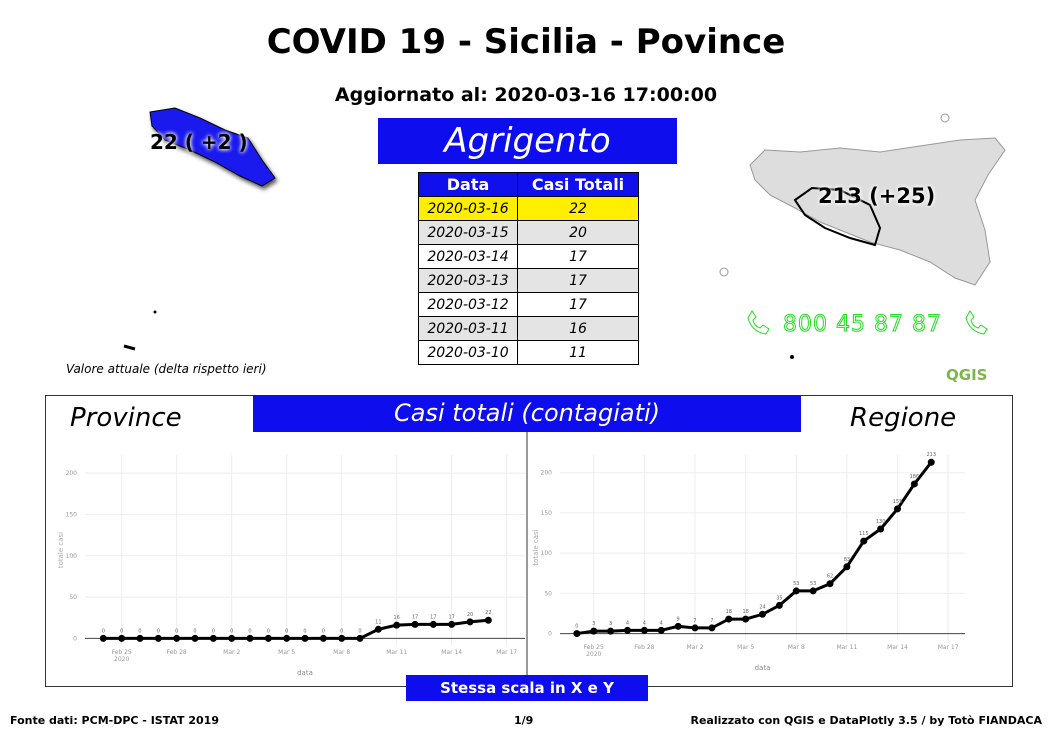 This screenshot has height=744, width=1052. What do you see at coordinates (864, 534) in the screenshot?
I see `data-label: 115` at bounding box center [864, 534].